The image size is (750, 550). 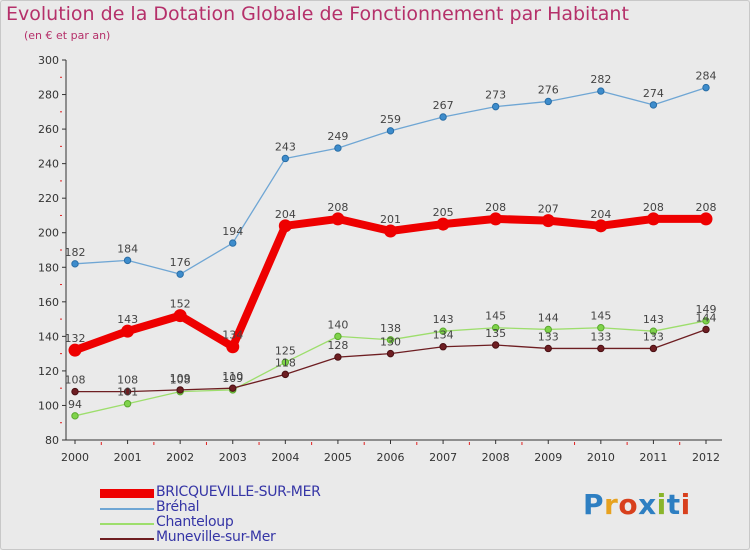 What do you see at coordinates (673, 504) in the screenshot?
I see `logo-letter: t` at bounding box center [673, 504].